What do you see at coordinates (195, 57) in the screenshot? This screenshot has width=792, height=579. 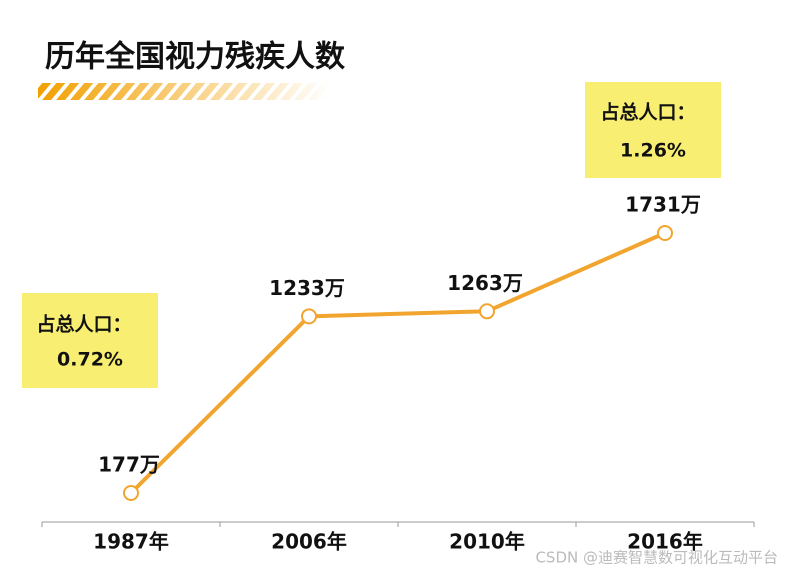 I see `chart-title: 历年全国视力残疾人数` at bounding box center [195, 57].